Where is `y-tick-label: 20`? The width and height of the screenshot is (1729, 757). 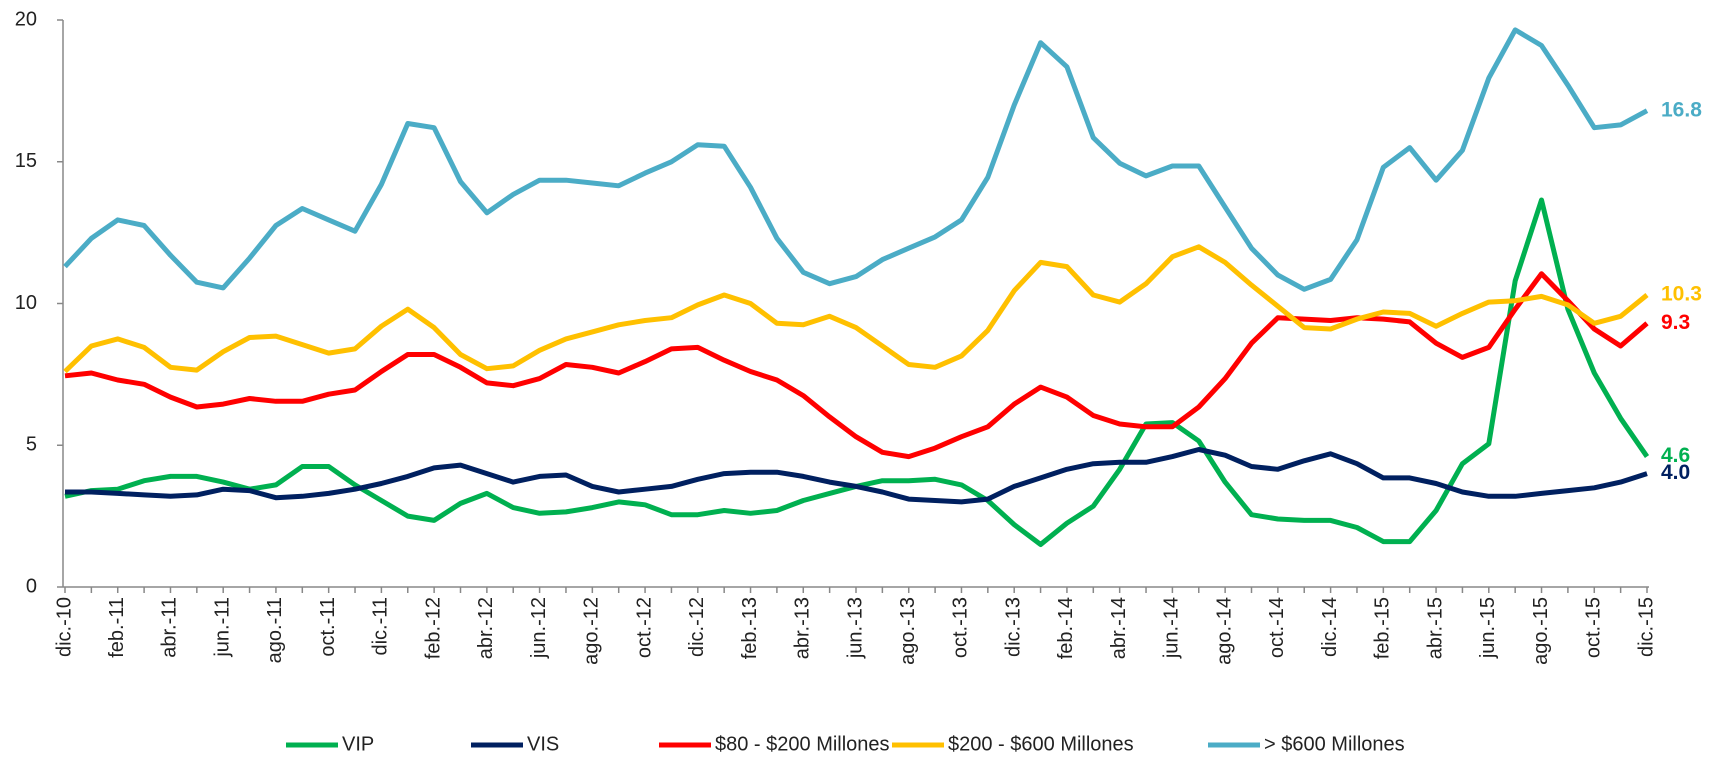 y-tick-label: 20 is located at coordinates (26, 19).